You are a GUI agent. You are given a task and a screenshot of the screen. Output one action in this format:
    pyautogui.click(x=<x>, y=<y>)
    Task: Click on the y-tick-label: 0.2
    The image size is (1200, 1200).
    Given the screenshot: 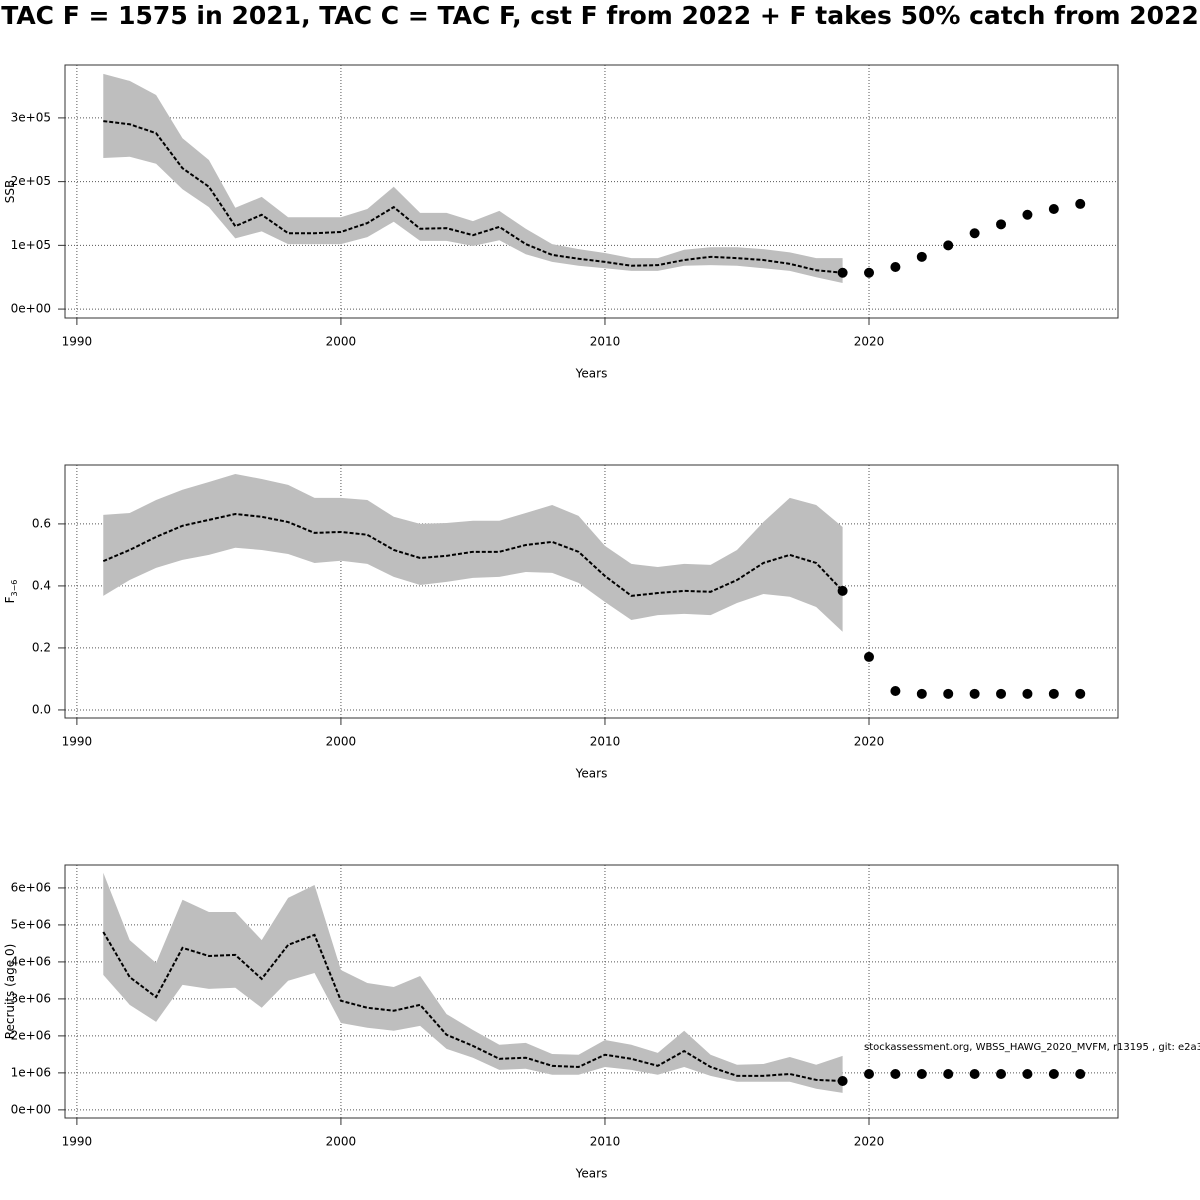 What is the action you would take?
    pyautogui.click(x=41, y=647)
    